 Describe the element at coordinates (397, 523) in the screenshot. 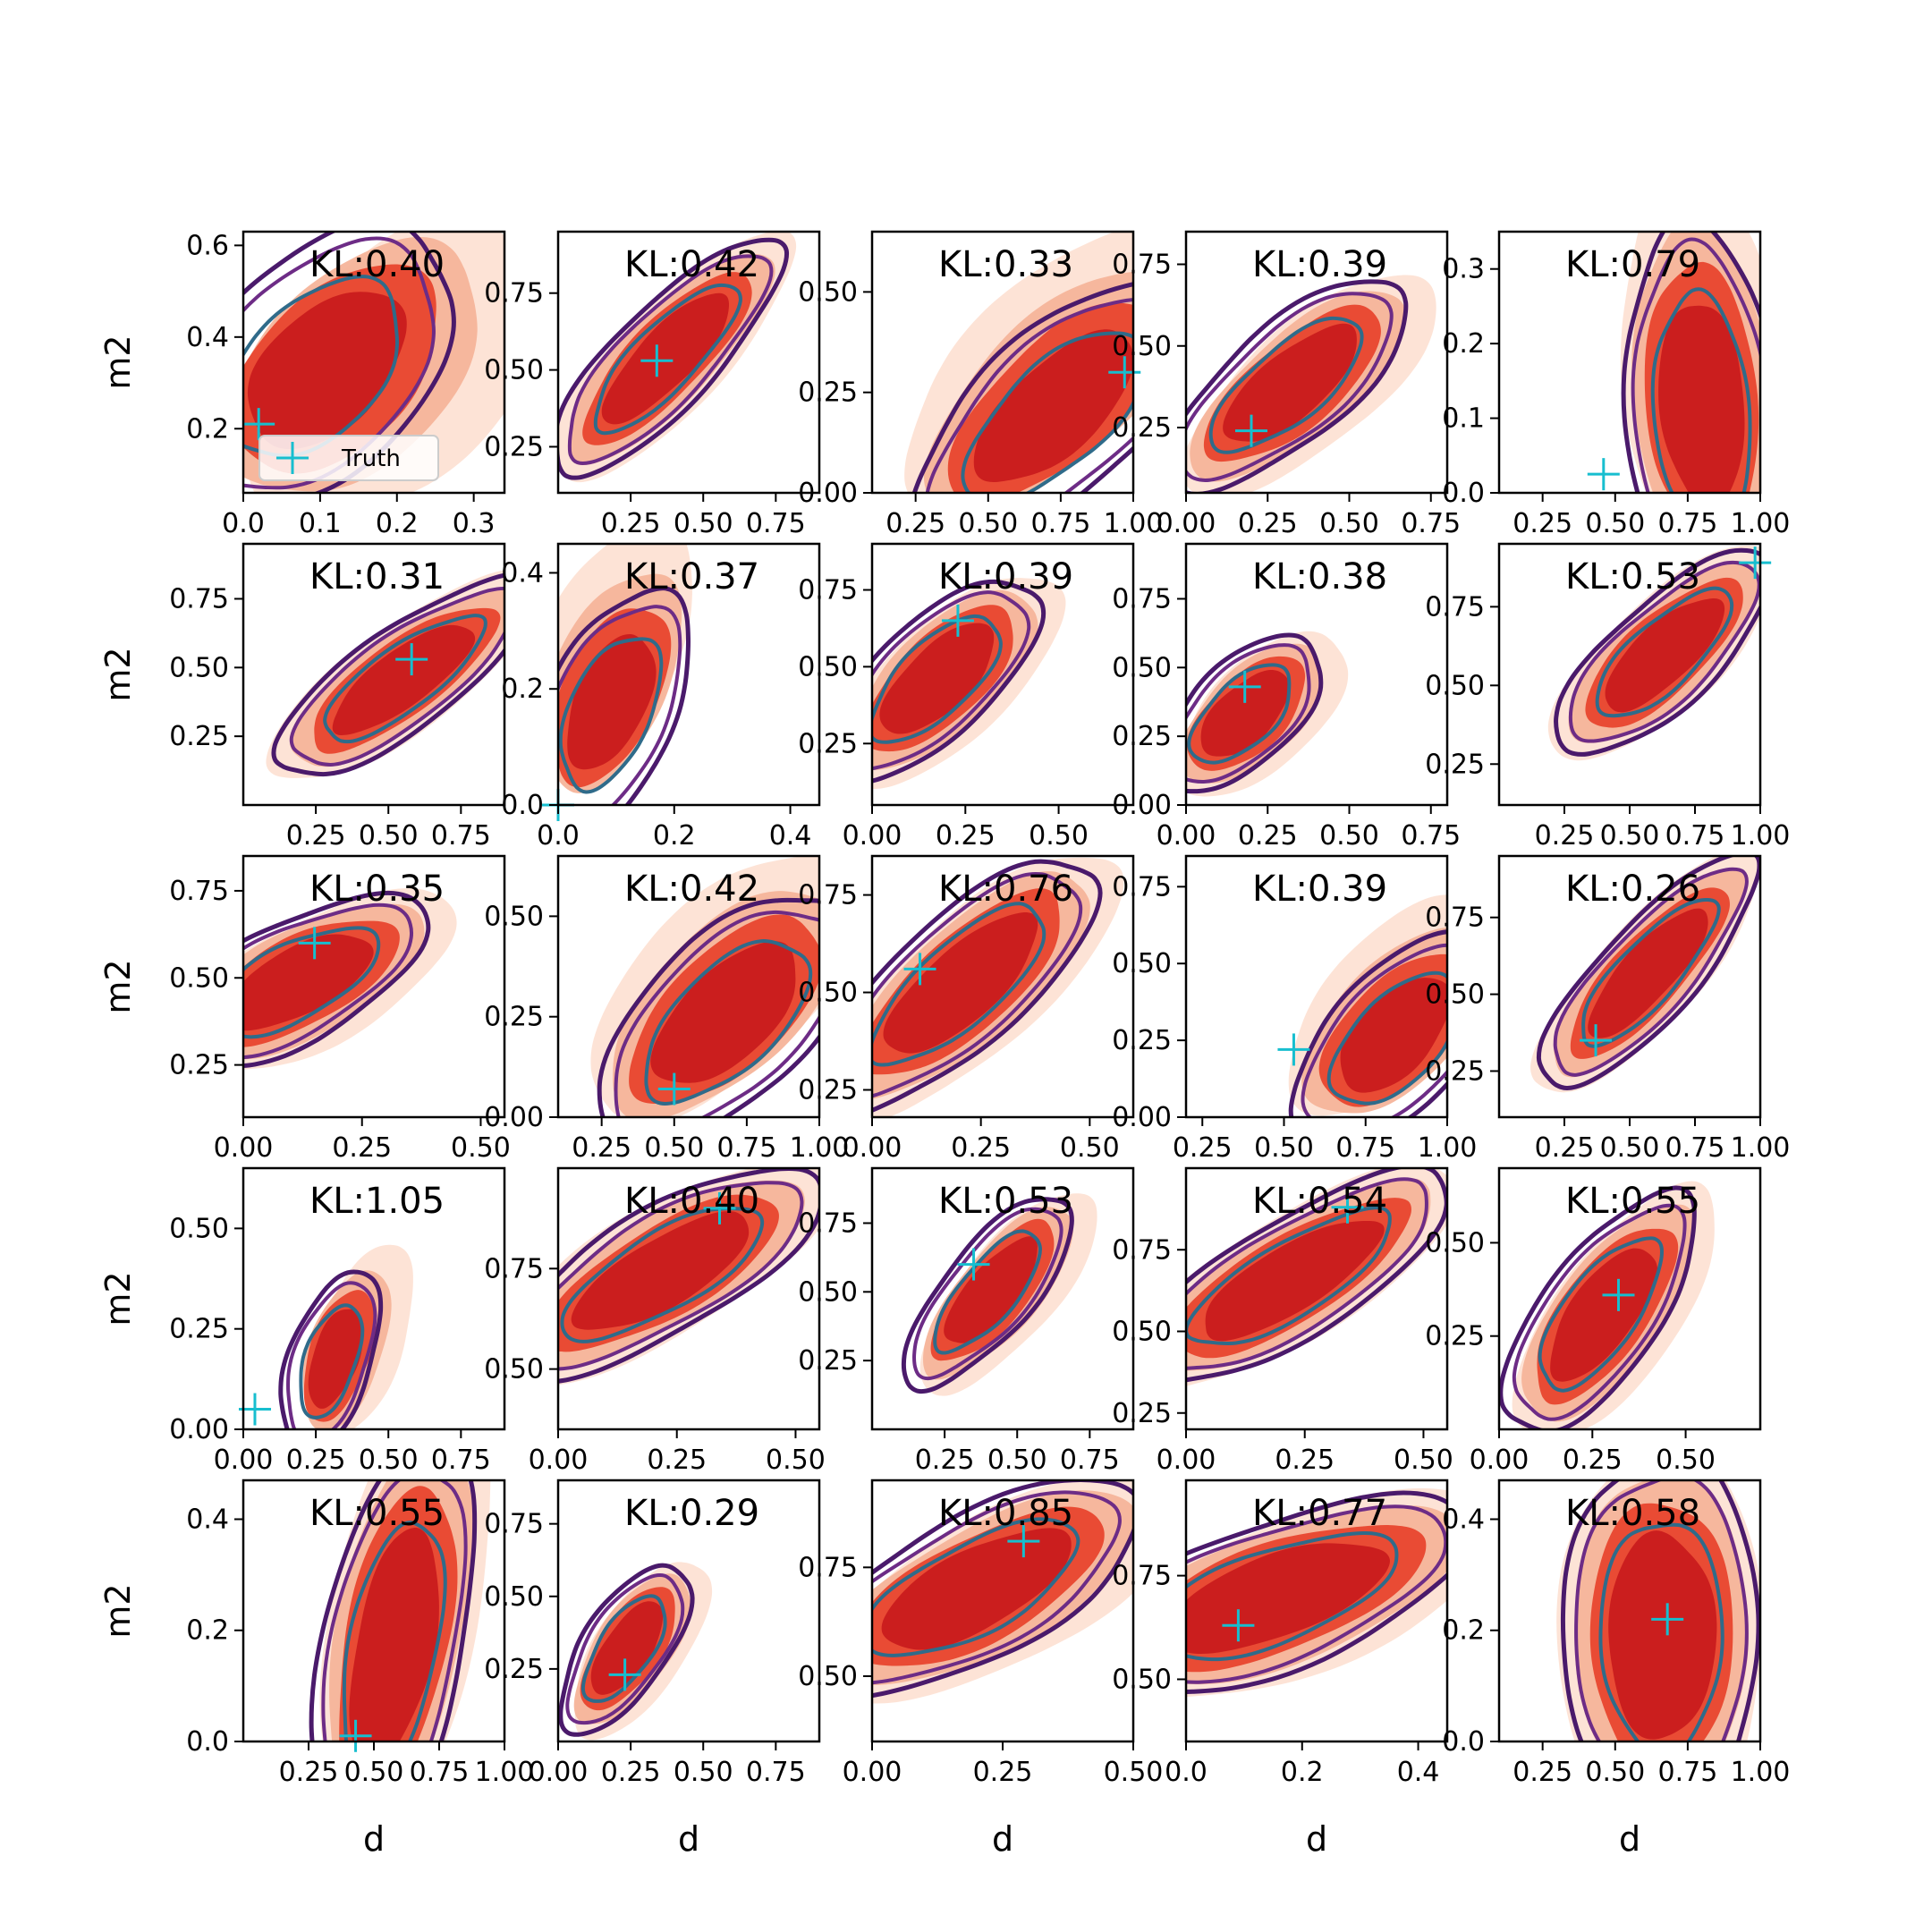

I see `x-tick-label: 0.2` at that location.